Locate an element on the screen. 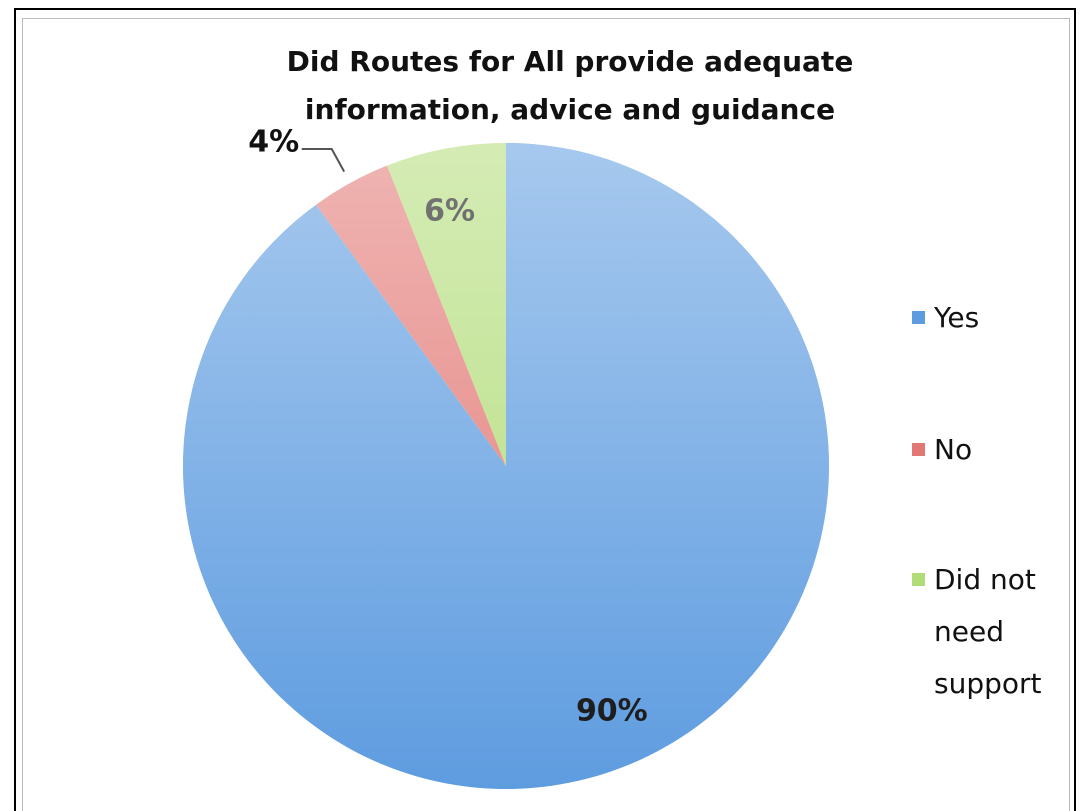 Image resolution: width=1088 pixels, height=811 pixels. legend-label: Yes is located at coordinates (957, 317).